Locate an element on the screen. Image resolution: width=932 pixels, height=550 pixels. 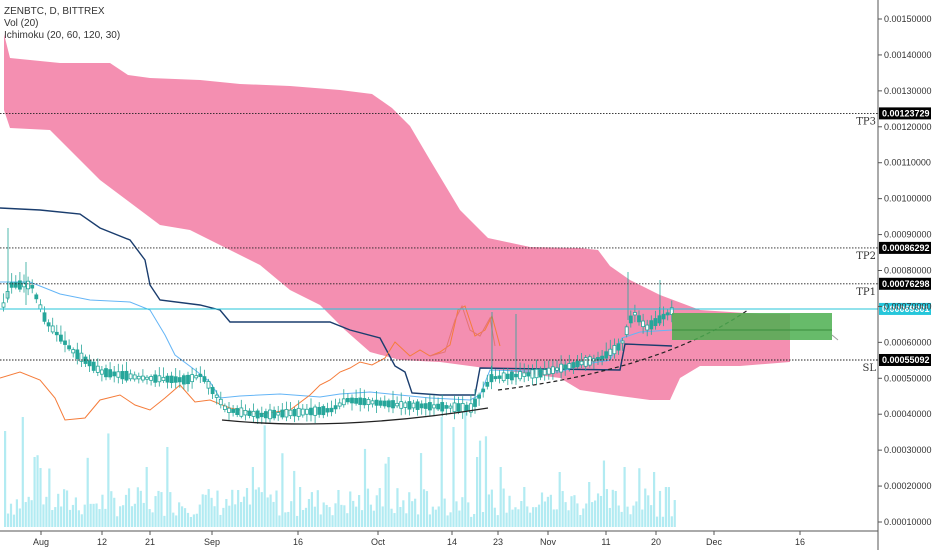
y-tick-label: 0.00060000 is located at coordinates (908, 342).